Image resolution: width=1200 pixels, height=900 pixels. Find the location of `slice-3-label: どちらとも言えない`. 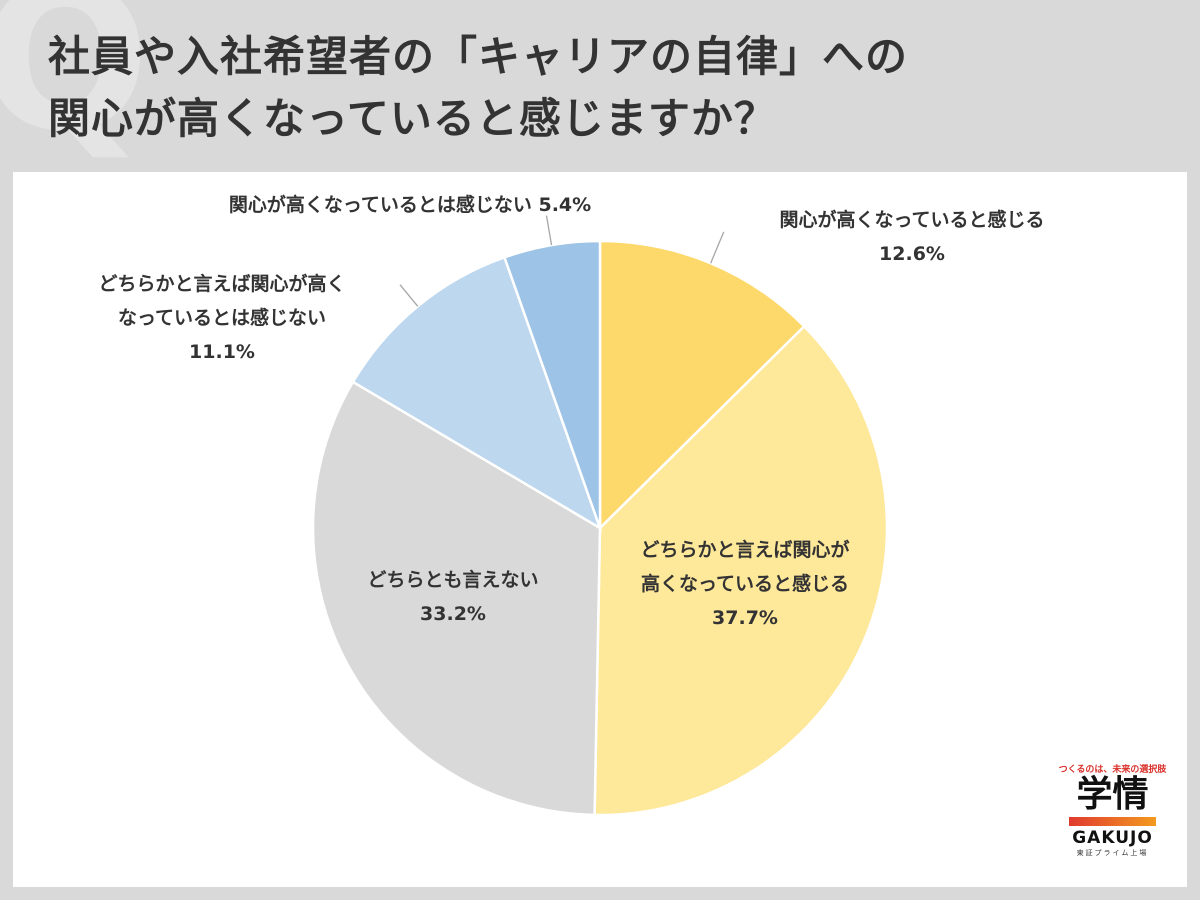

slice-3-label: どちらとも言えない is located at coordinates (452, 579).